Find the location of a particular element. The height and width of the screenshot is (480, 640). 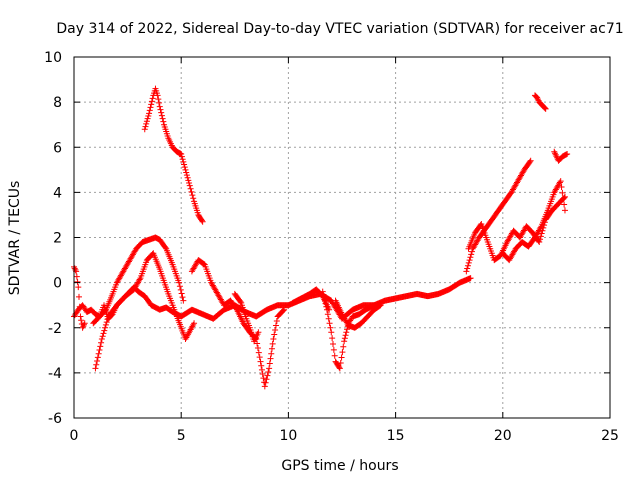

x-axis-label: GPS time / hours is located at coordinates (339, 466).